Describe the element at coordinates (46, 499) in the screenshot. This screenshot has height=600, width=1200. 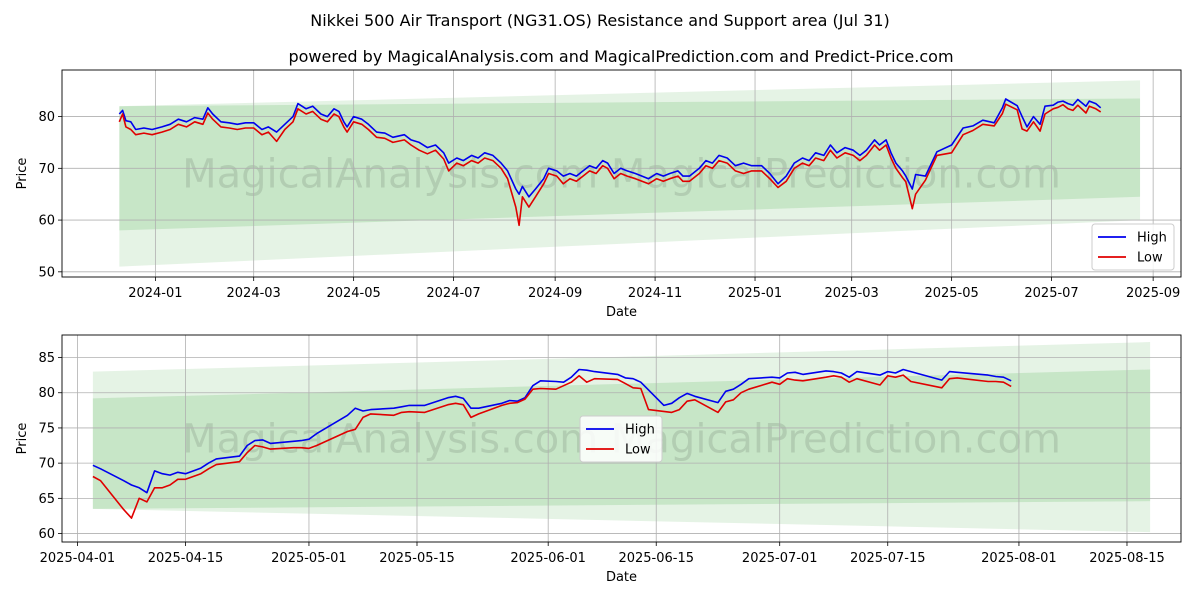
I see `y-tick-label: 65` at that location.